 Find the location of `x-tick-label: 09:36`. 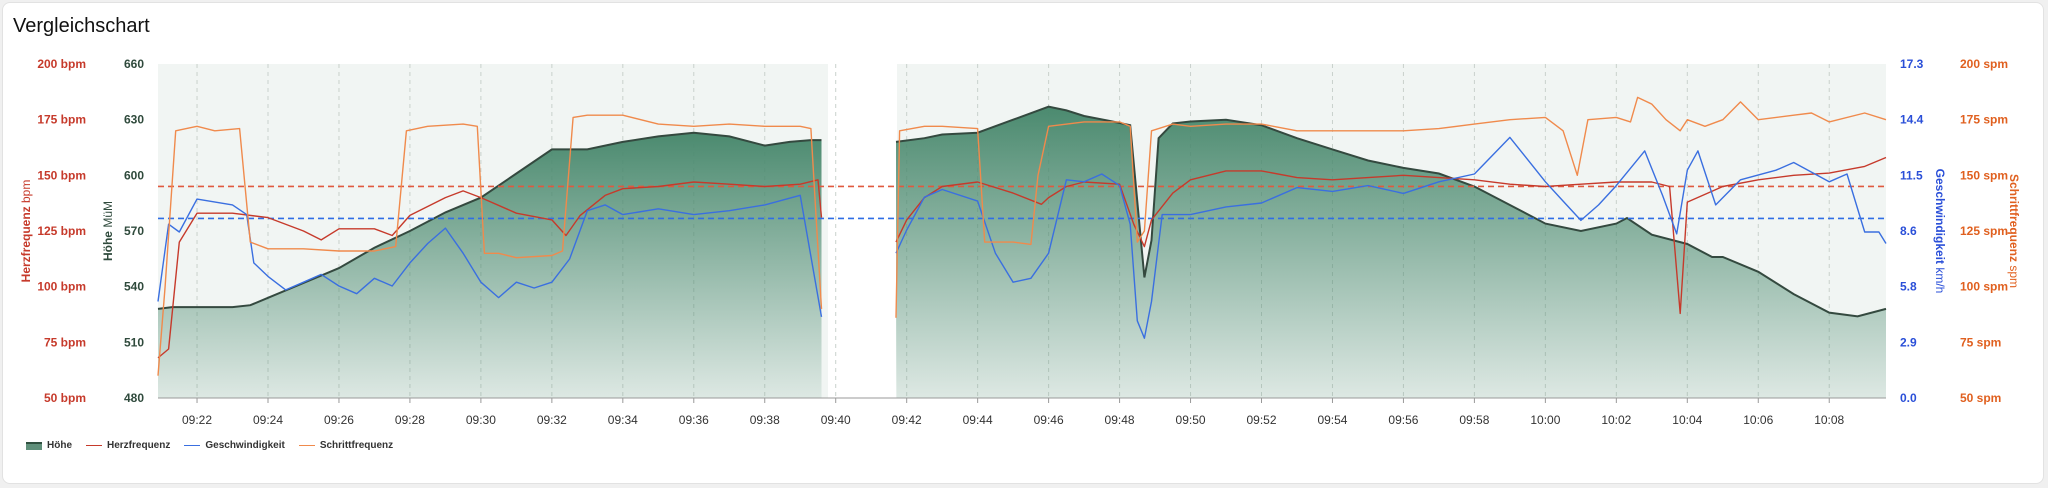

x-tick-label: 09:36 is located at coordinates (694, 420).